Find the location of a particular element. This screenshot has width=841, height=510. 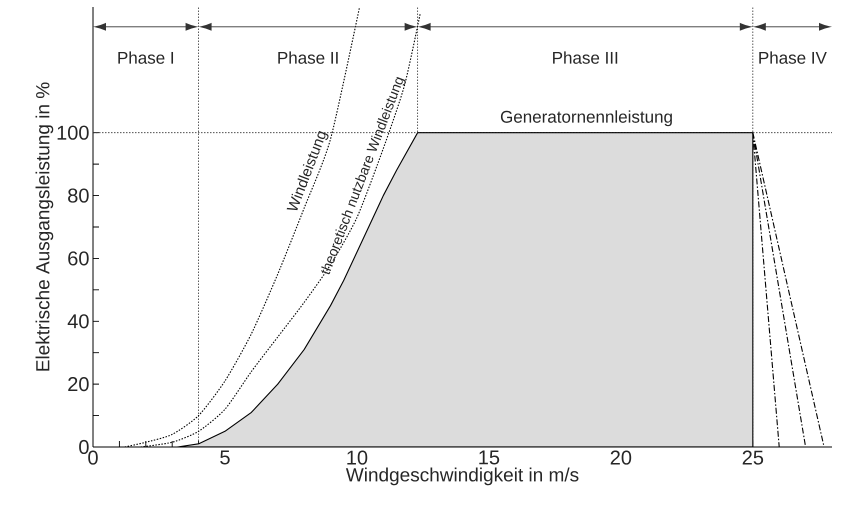

y-tick-label: 40 is located at coordinates (78, 321).